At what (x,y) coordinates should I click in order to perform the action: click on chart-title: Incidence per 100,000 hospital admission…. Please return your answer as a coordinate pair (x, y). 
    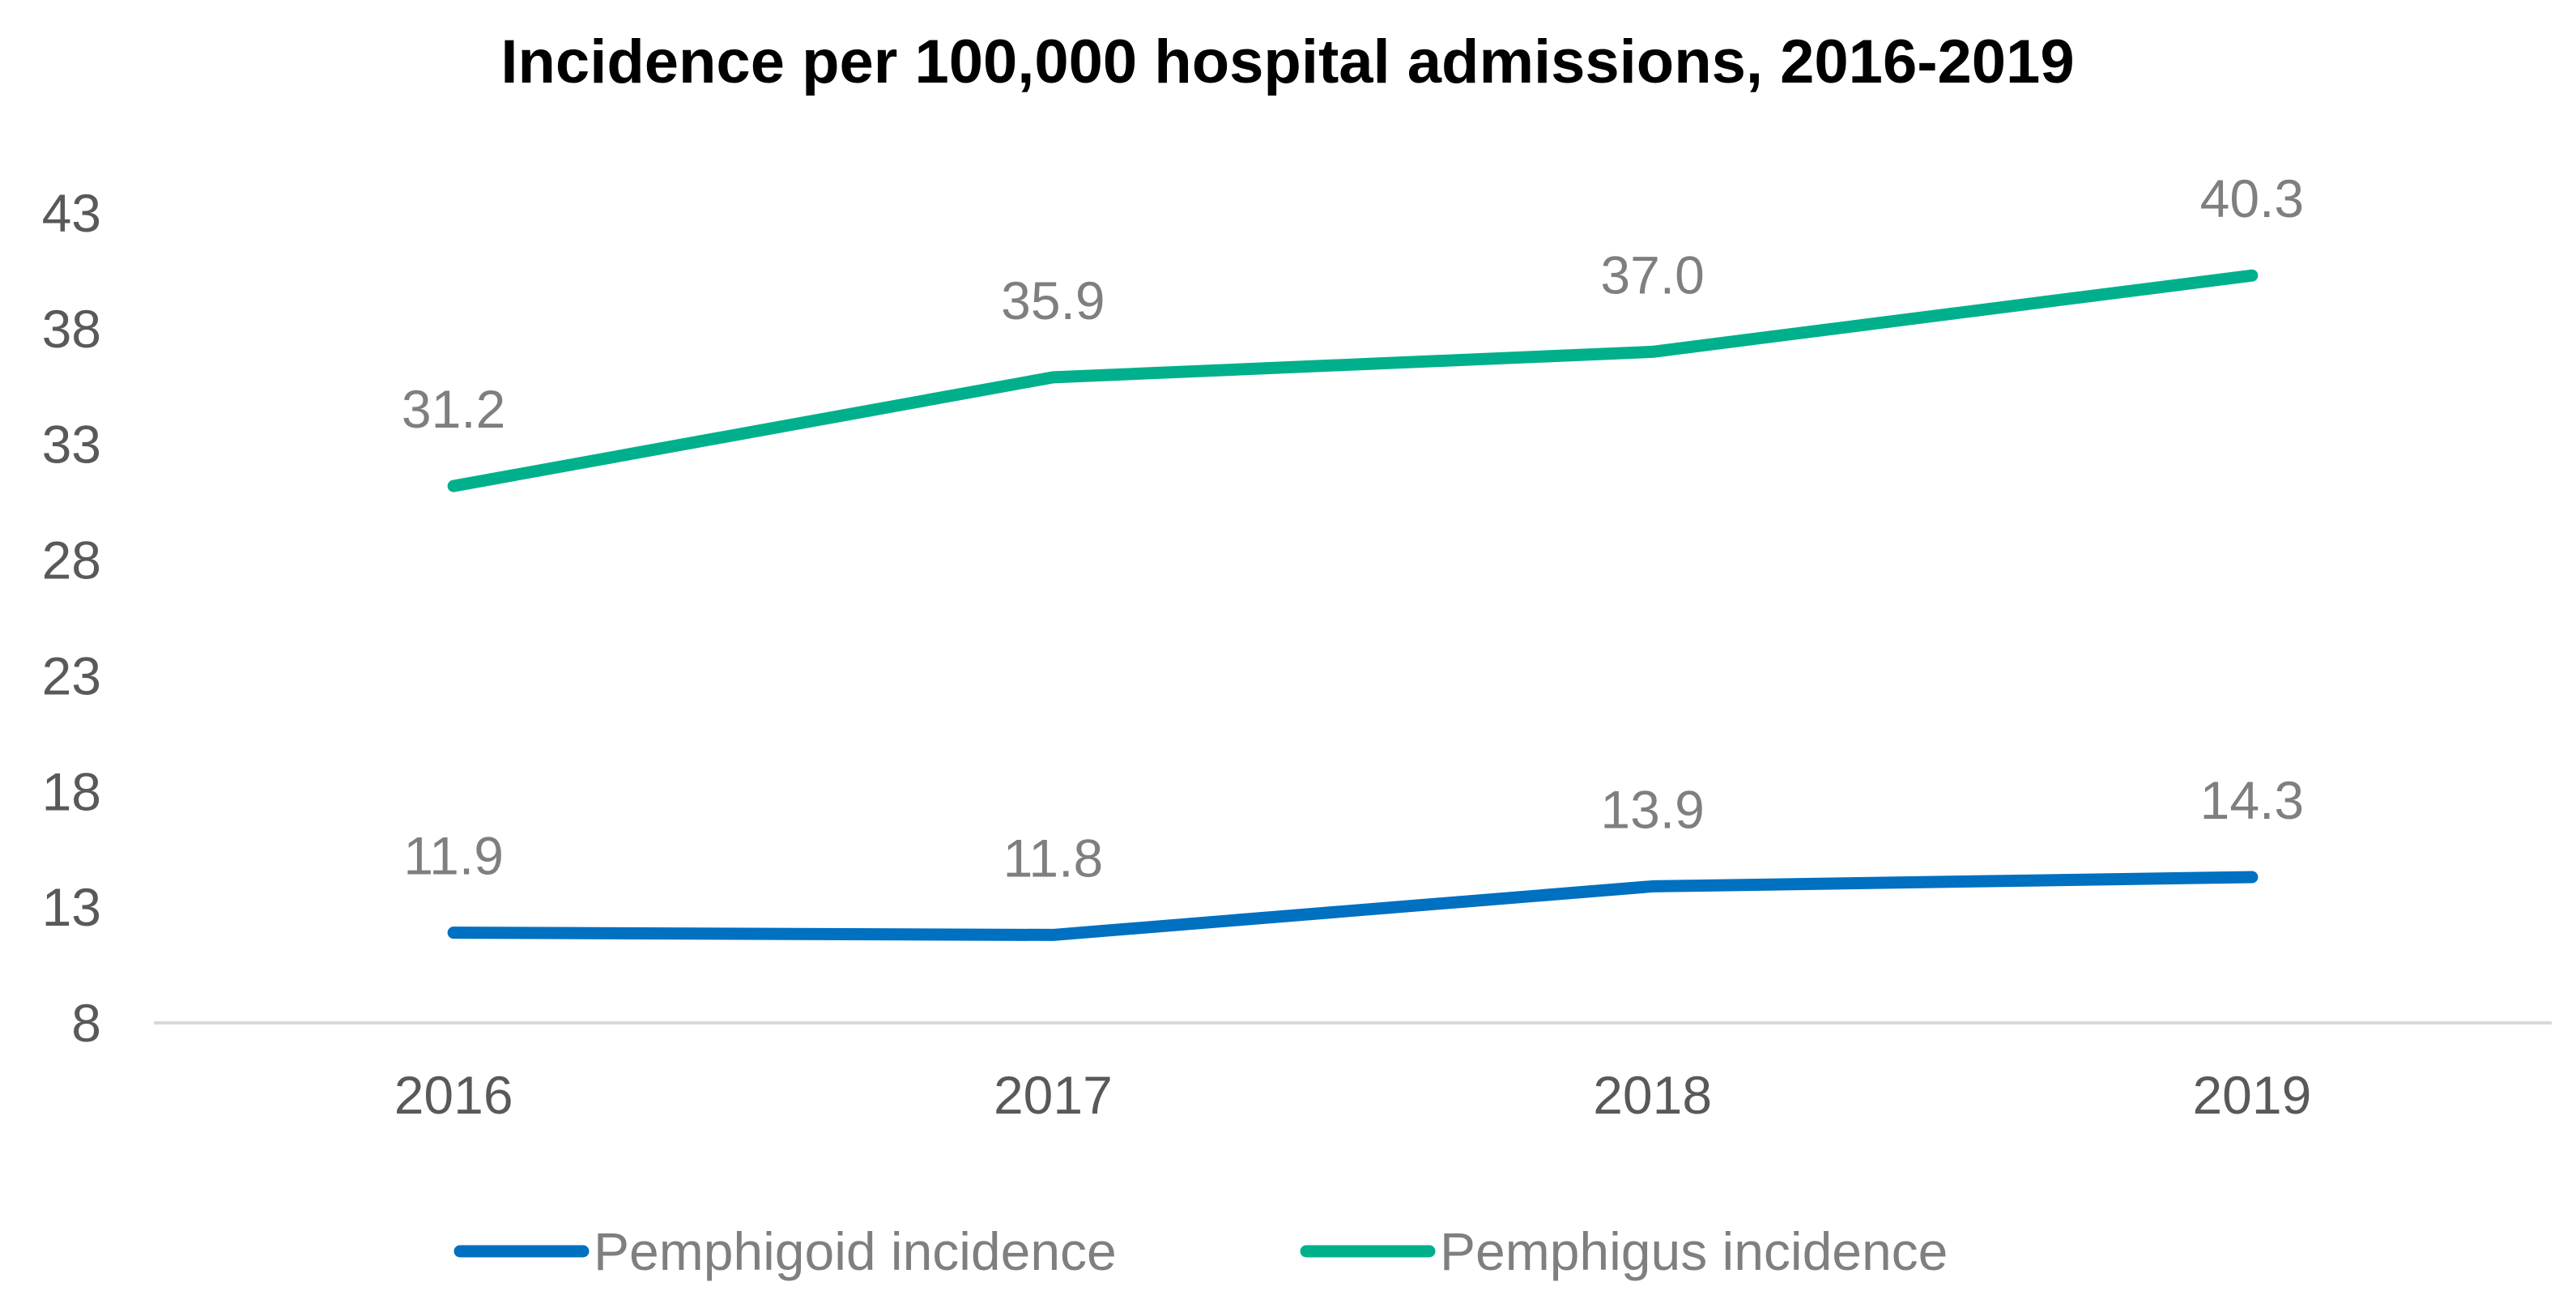
    Looking at the image, I should click on (1287, 62).